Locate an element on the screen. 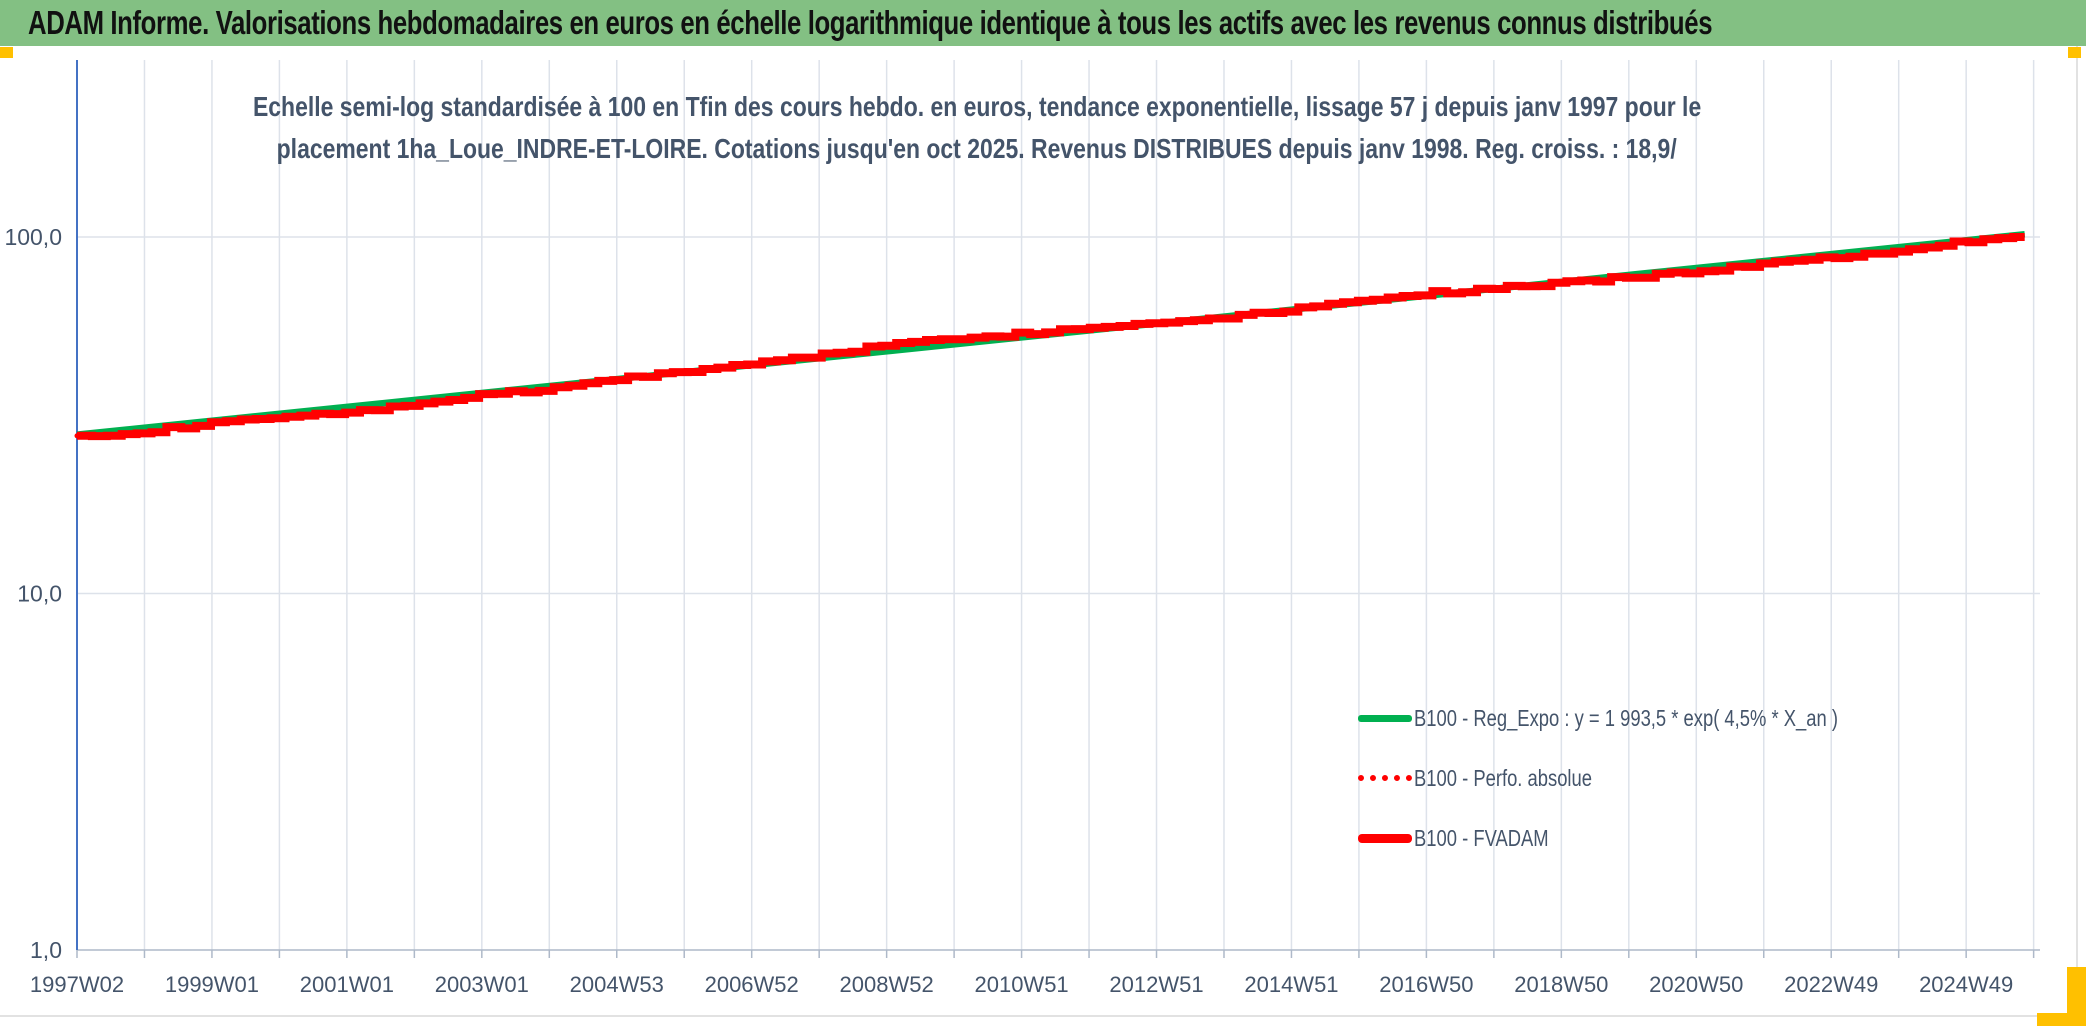  selection-handle-top-left is located at coordinates (6, 52).